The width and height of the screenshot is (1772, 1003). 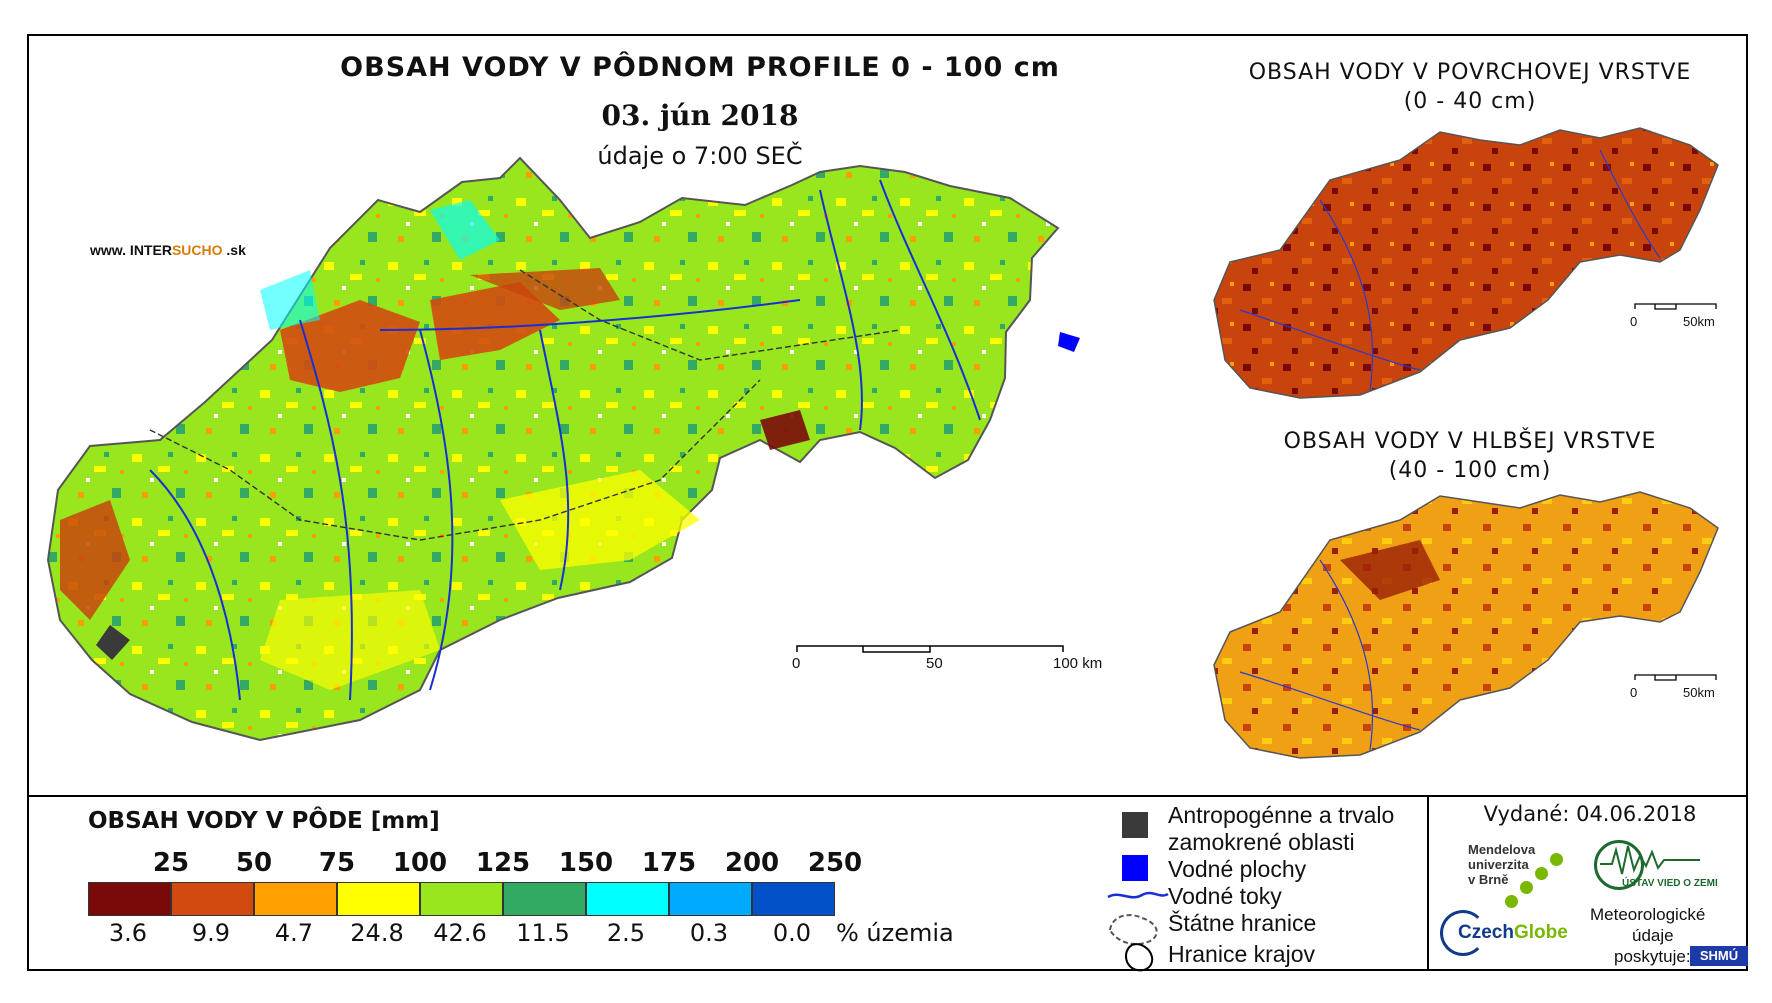 What do you see at coordinates (377, 933) in the screenshot?
I see `legend-pct-value: 24.8` at bounding box center [377, 933].